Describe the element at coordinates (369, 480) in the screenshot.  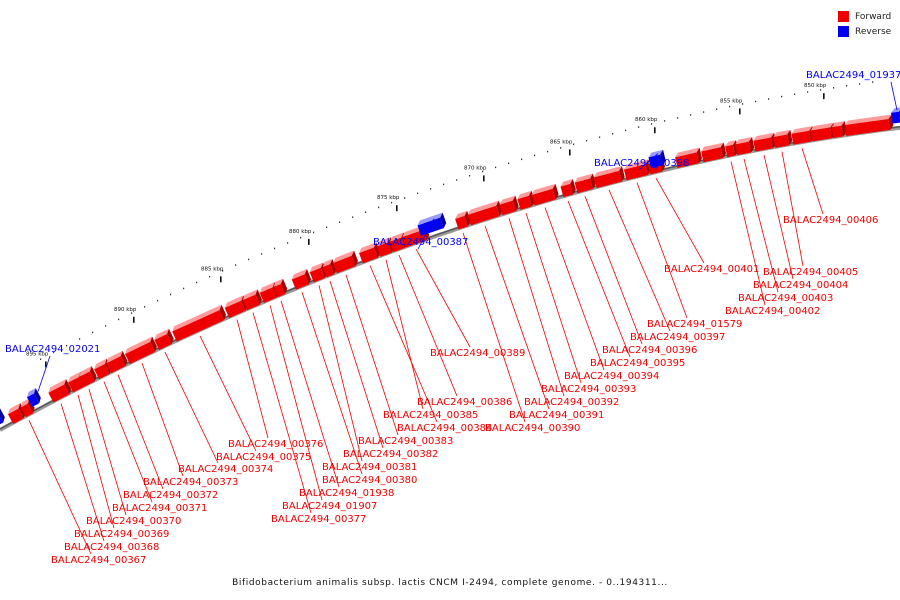
I see `forward-gene-label: BALAC2494_00380` at that location.